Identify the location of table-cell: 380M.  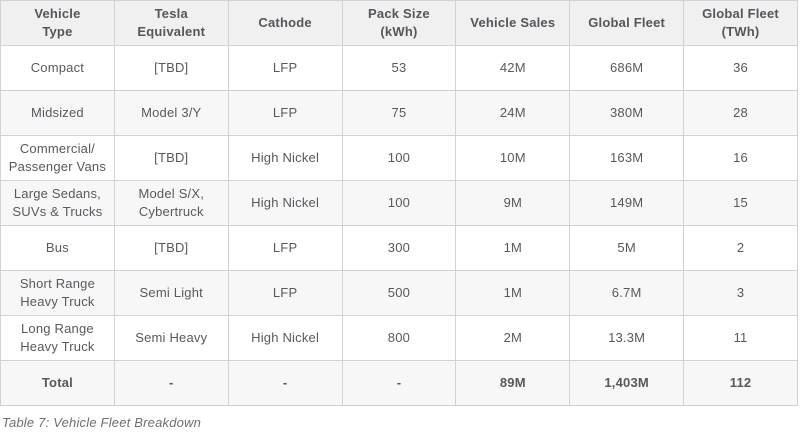
(627, 113).